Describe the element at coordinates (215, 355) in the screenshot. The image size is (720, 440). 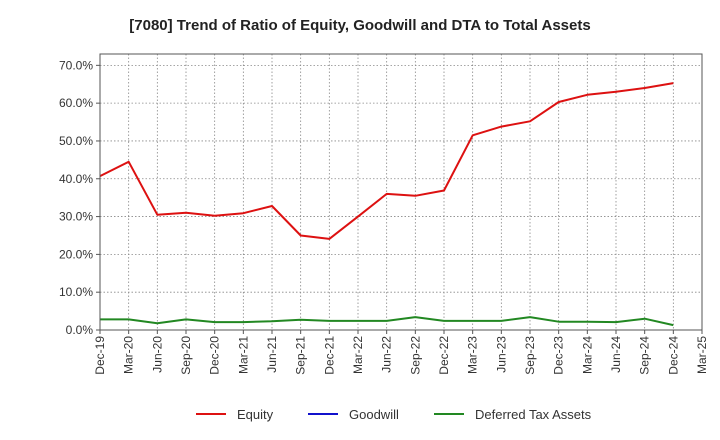
I see `x-tick-label: Dec-20` at that location.